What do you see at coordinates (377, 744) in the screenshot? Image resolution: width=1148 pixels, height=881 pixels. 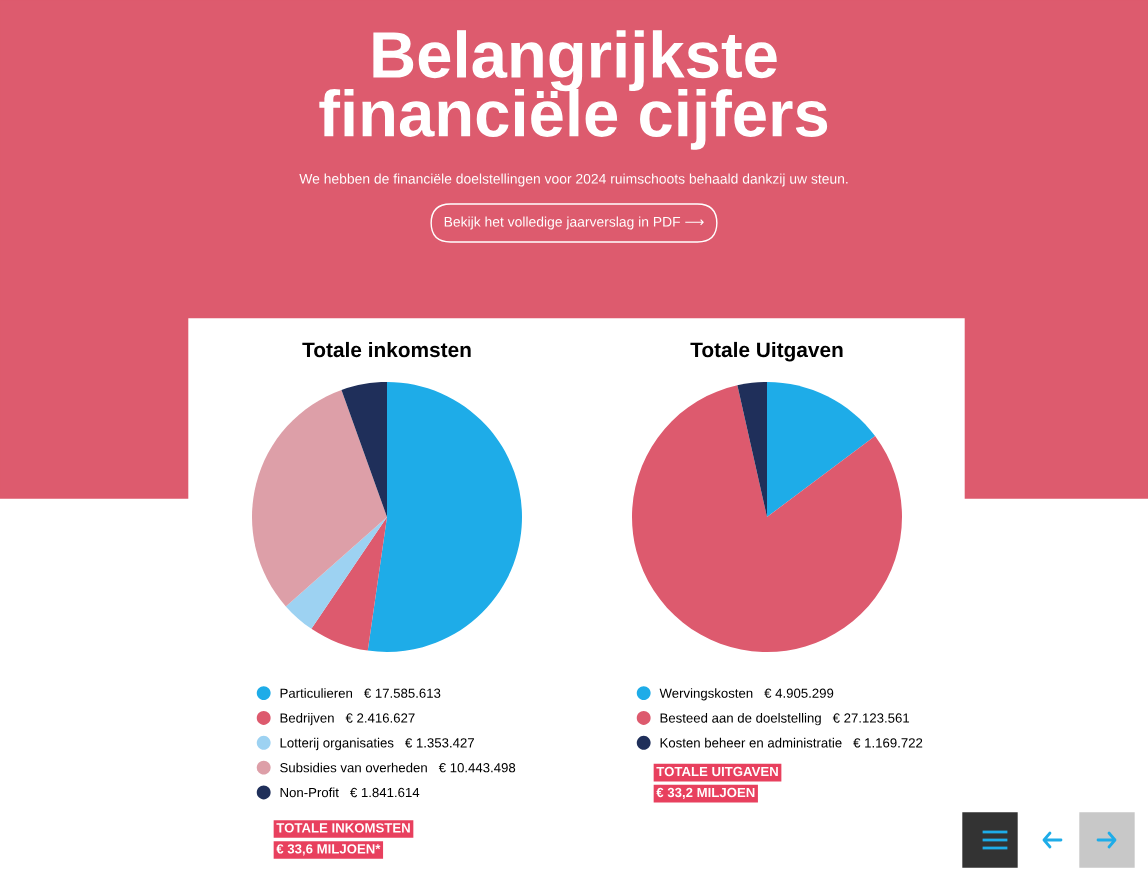 I see `legend-label: Lotterij organisaties € 1.353.427` at bounding box center [377, 744].